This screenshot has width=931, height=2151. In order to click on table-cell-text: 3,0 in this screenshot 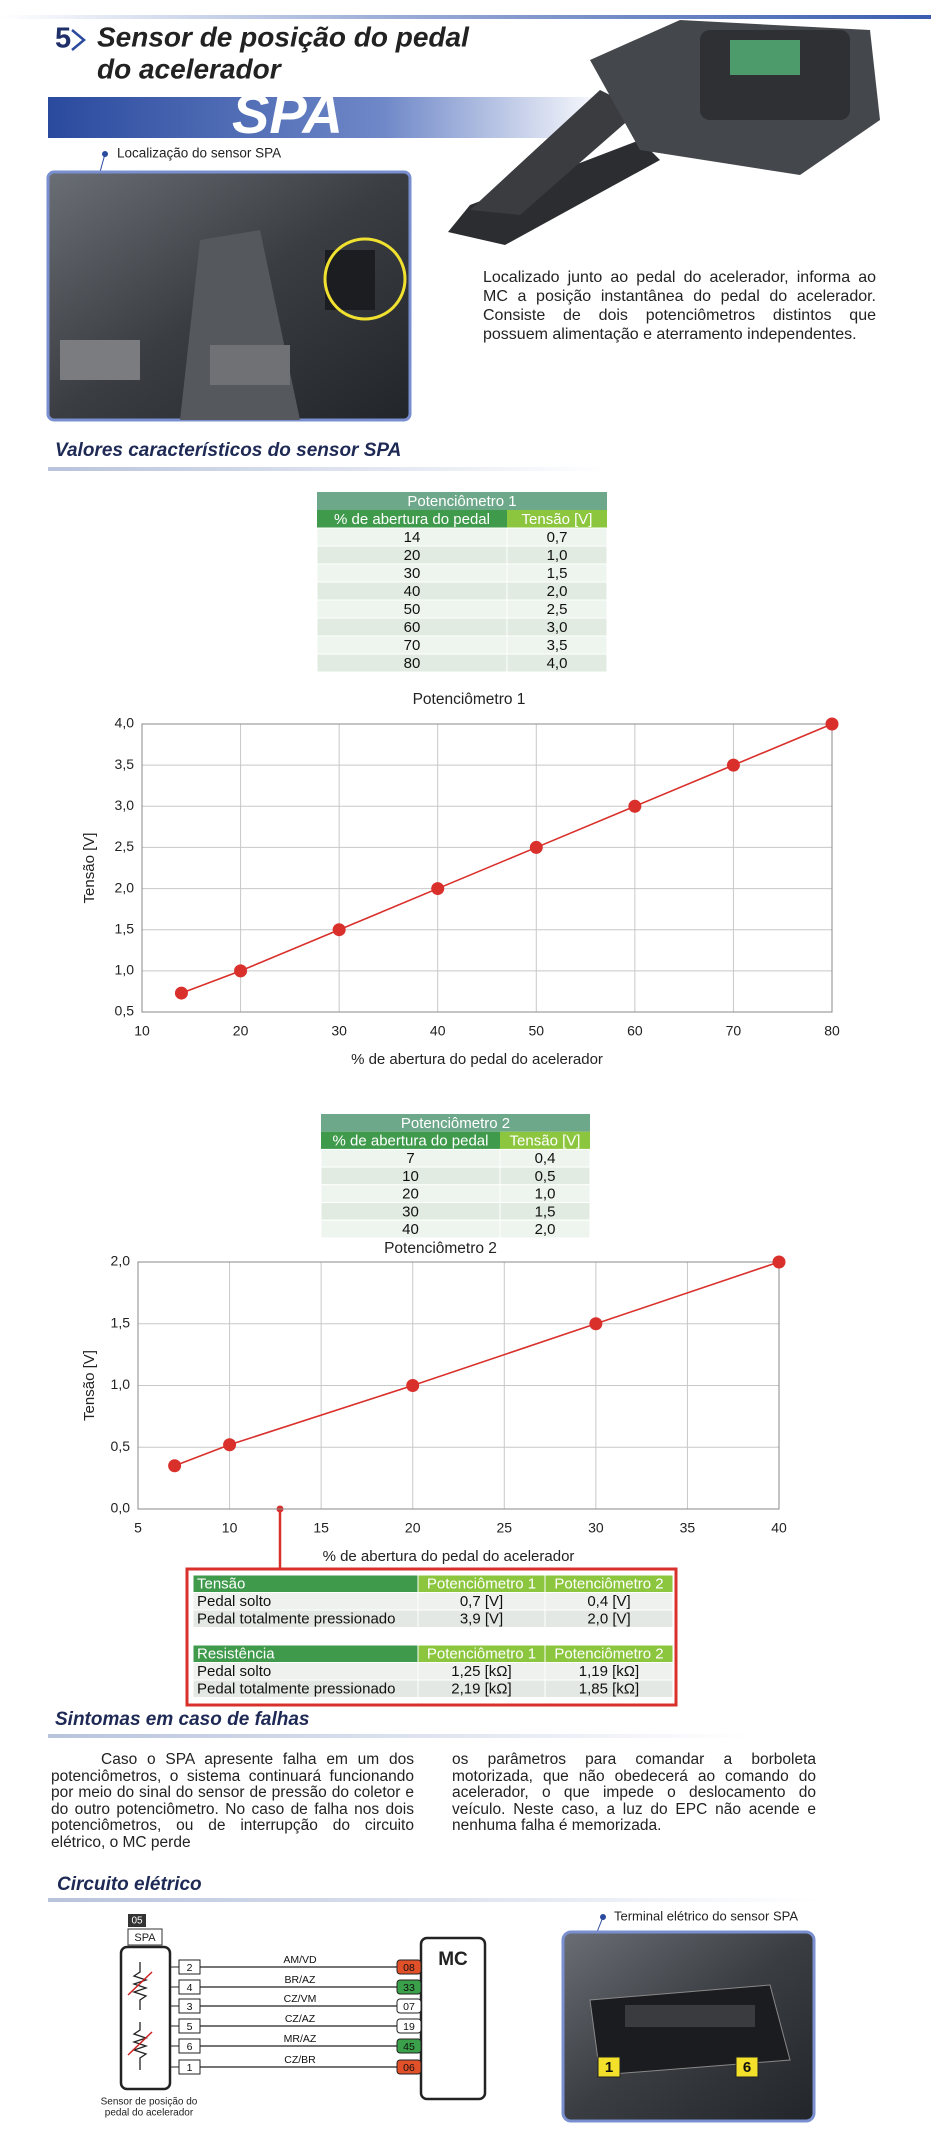, I will do `click(557, 627)`.